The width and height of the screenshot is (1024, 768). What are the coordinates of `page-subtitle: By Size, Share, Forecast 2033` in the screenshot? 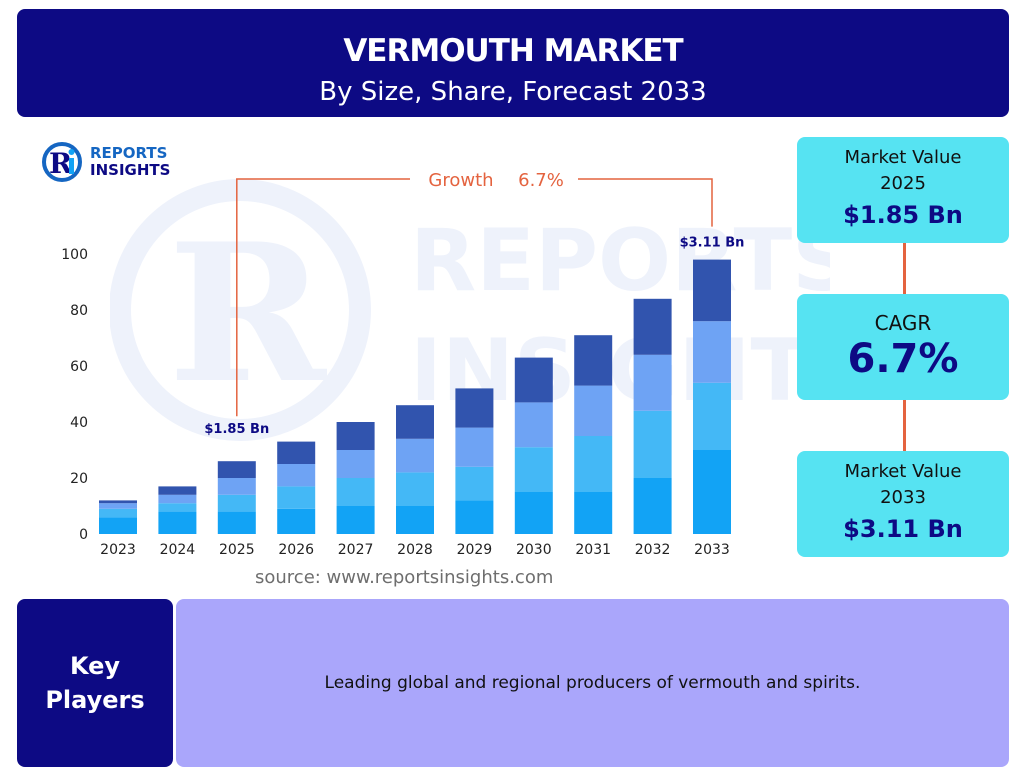 It's located at (513, 92).